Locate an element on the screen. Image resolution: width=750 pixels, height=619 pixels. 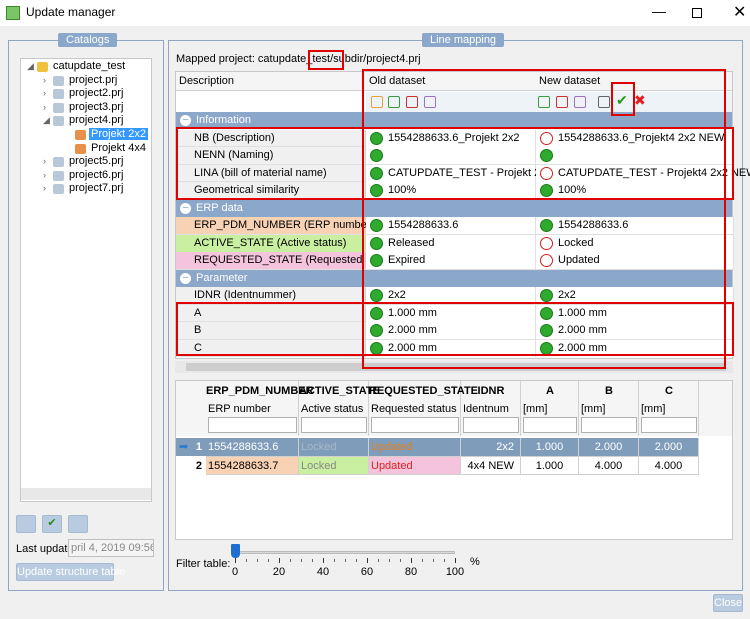
slider-thumb is located at coordinates (235, 551).